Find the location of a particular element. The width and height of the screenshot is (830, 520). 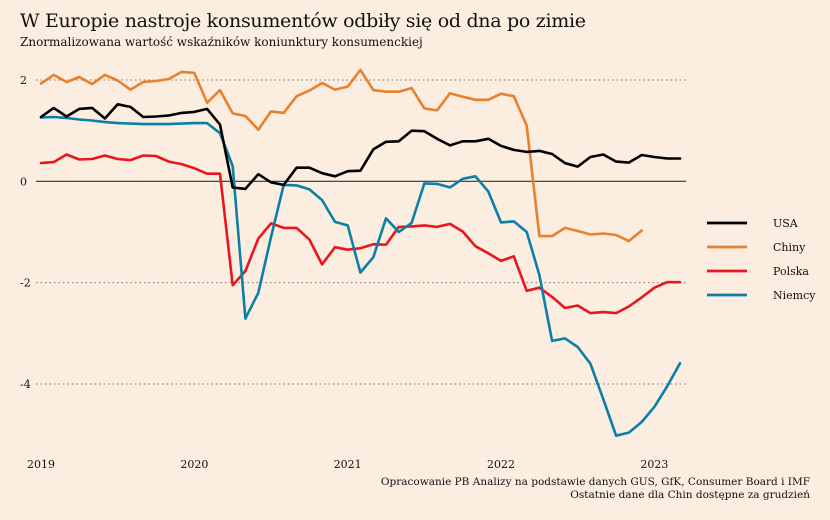

x-tick-label: 2019 is located at coordinates (41, 464).